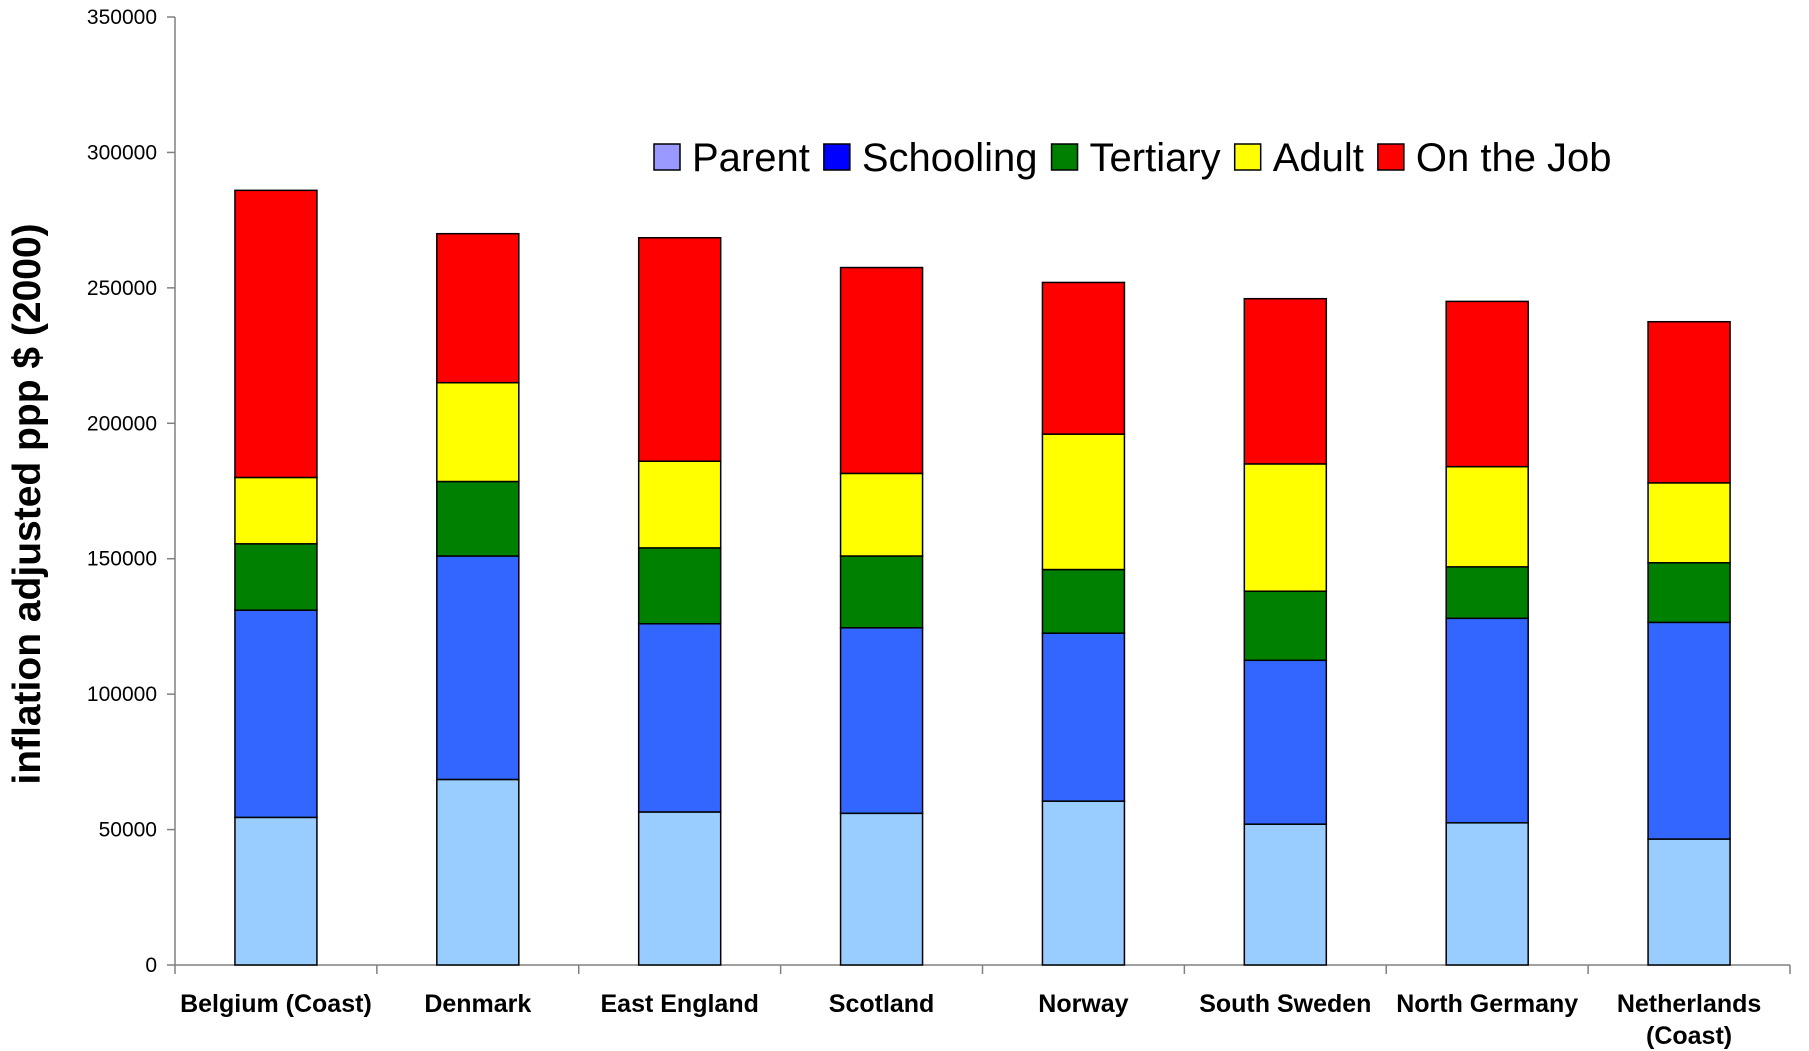 The width and height of the screenshot is (1809, 1051). What do you see at coordinates (151, 965) in the screenshot?
I see `y-tick-label: 0` at bounding box center [151, 965].